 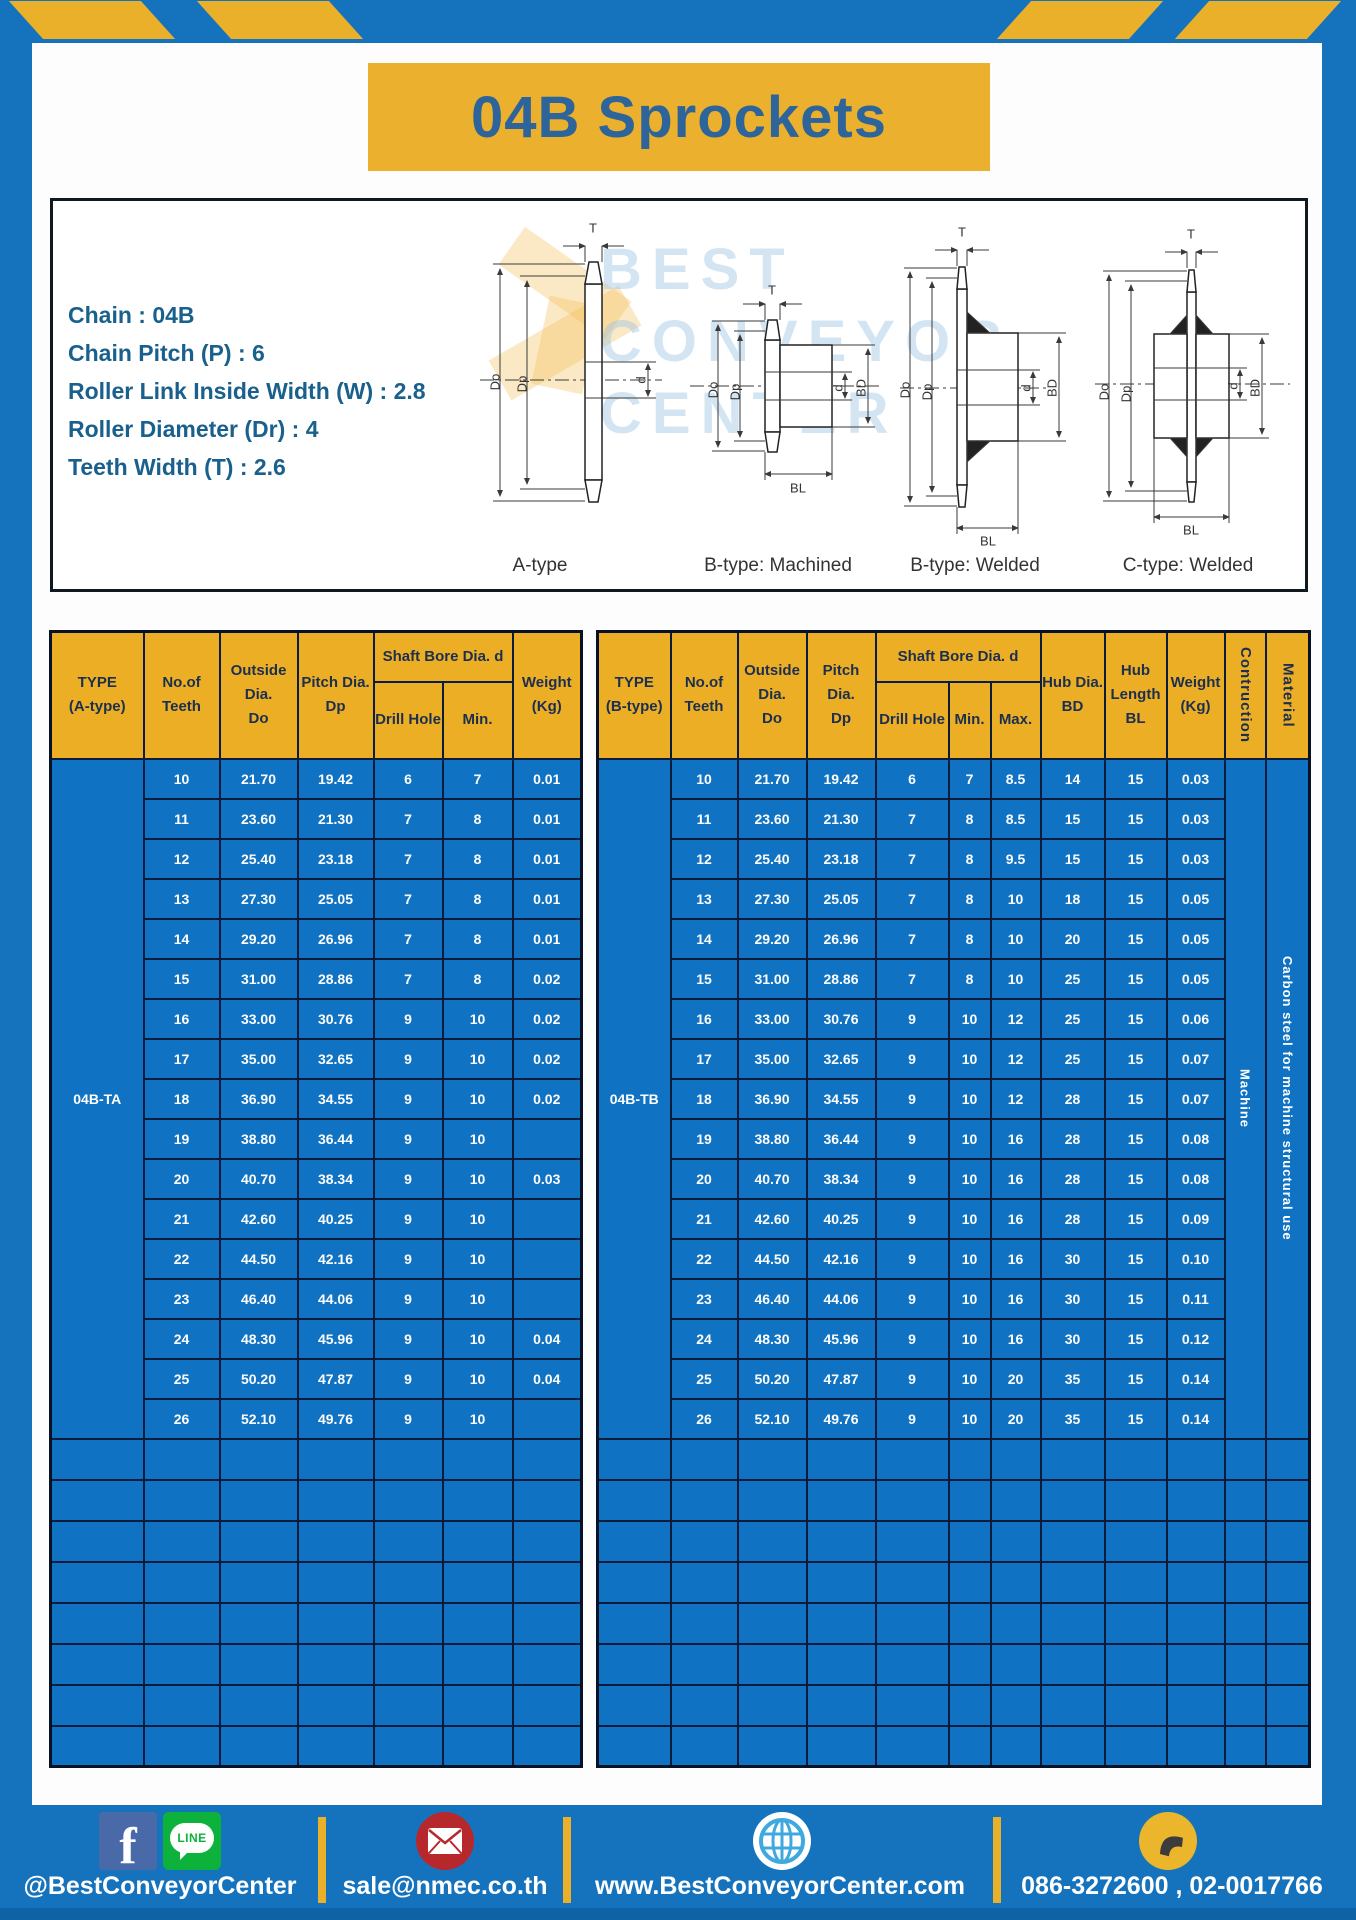 What do you see at coordinates (97, 1098) in the screenshot?
I see `type-cell: 04B-TA` at bounding box center [97, 1098].